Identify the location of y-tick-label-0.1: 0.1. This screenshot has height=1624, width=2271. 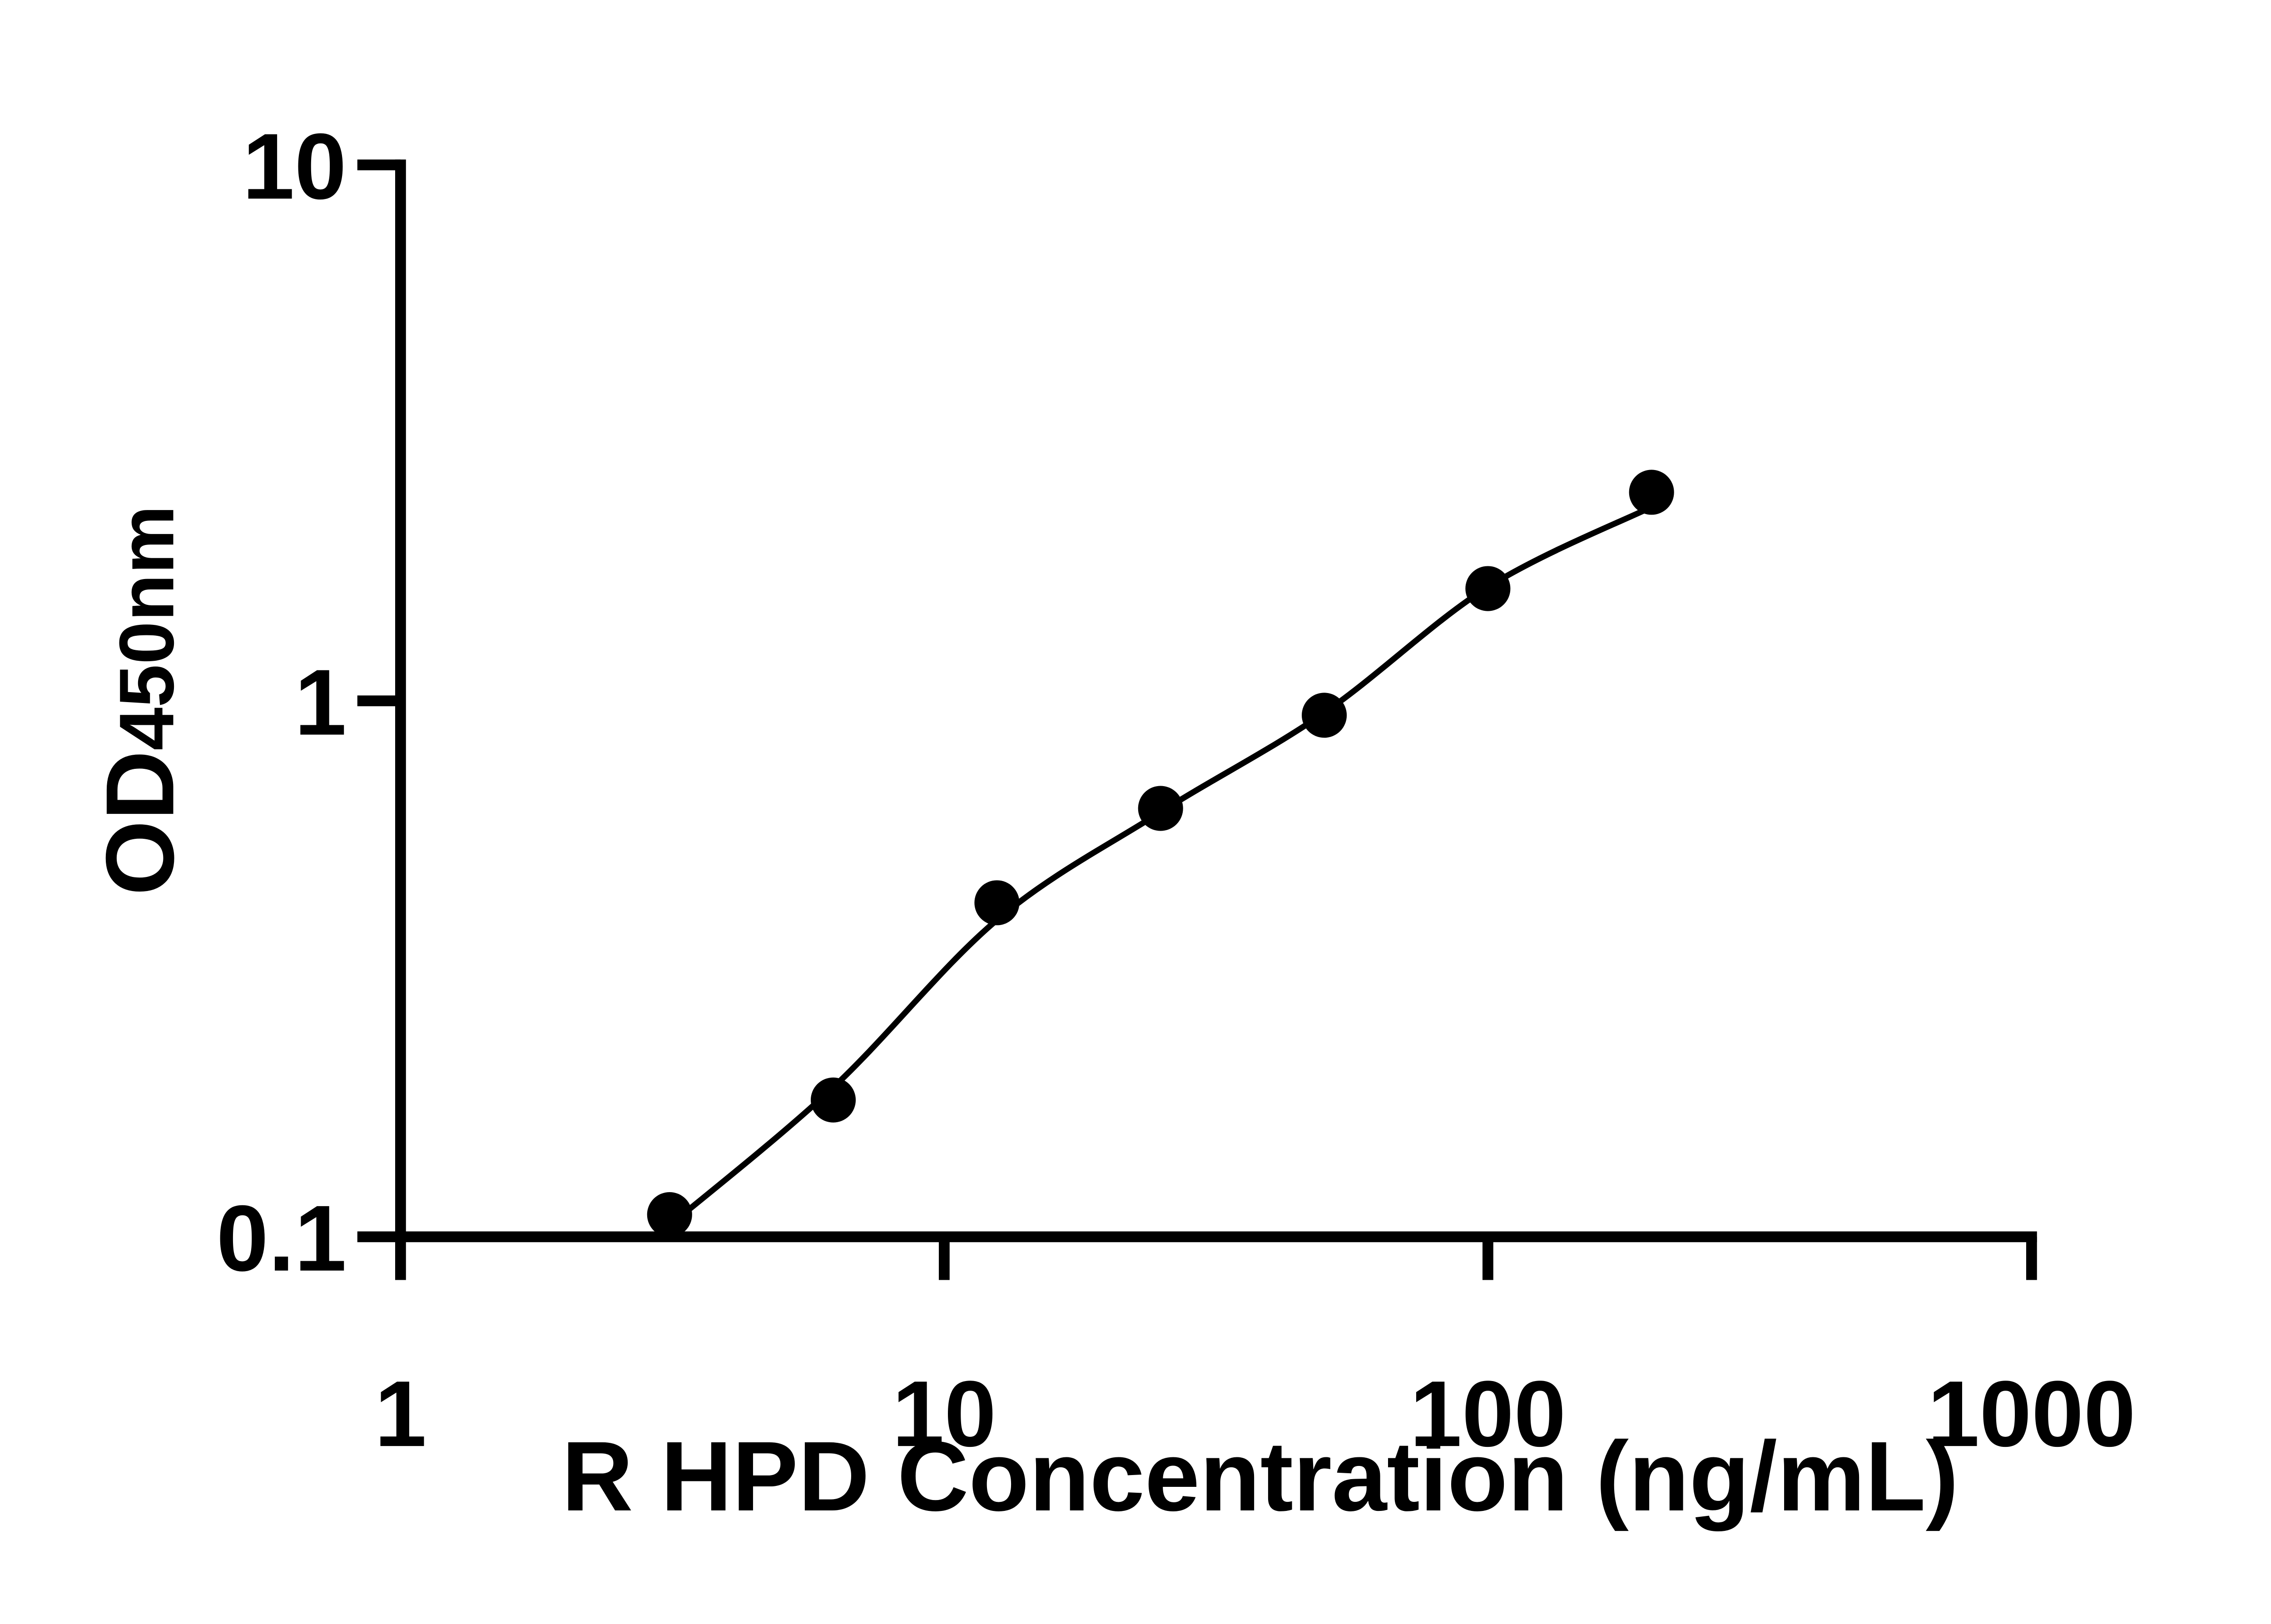
(281, 1238).